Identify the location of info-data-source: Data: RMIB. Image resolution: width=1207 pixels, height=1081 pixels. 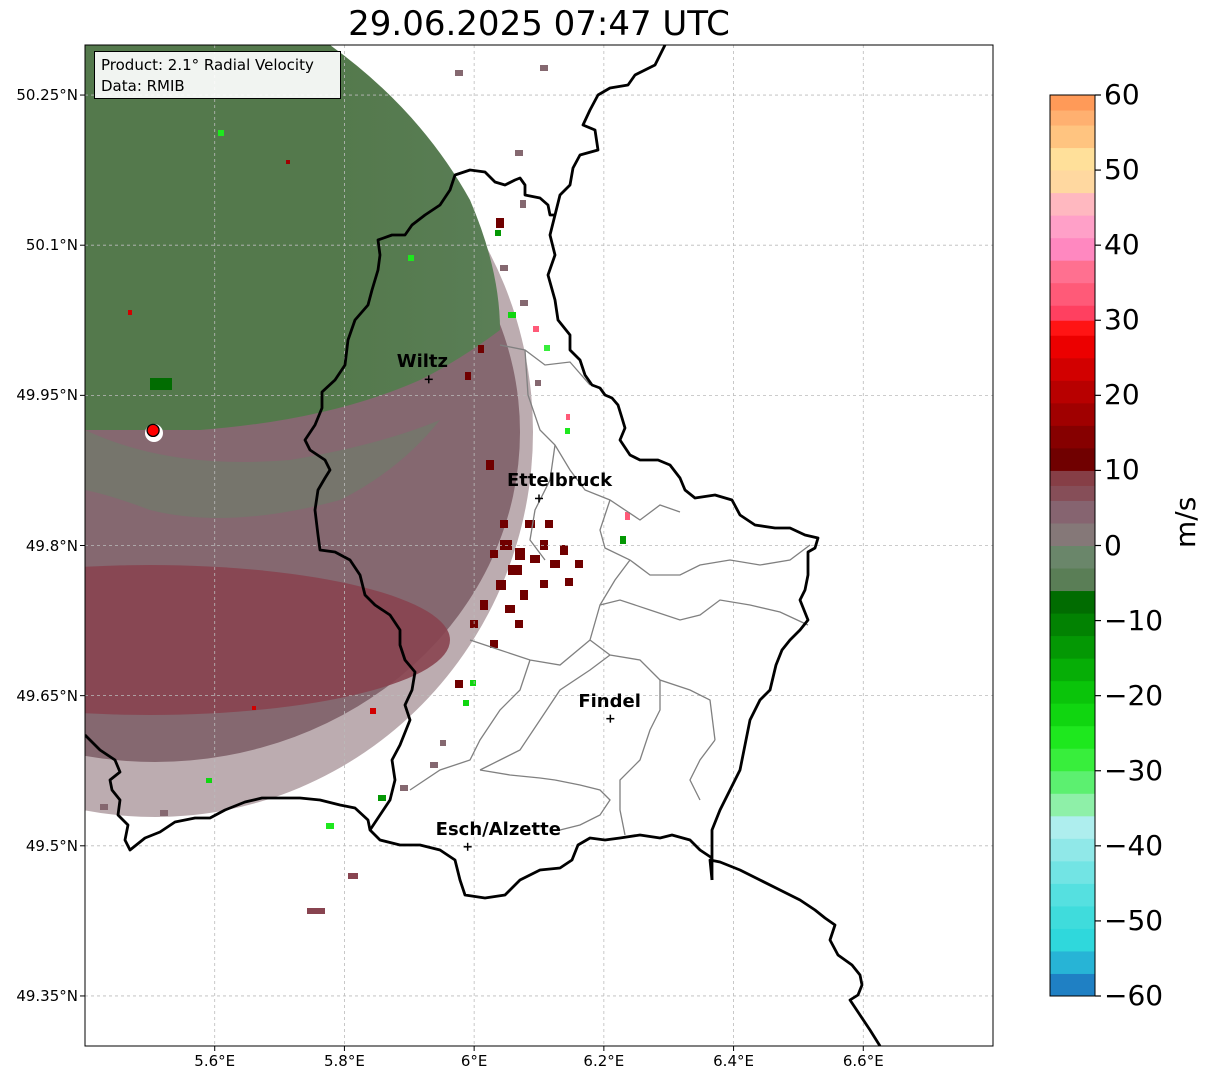
(143, 86).